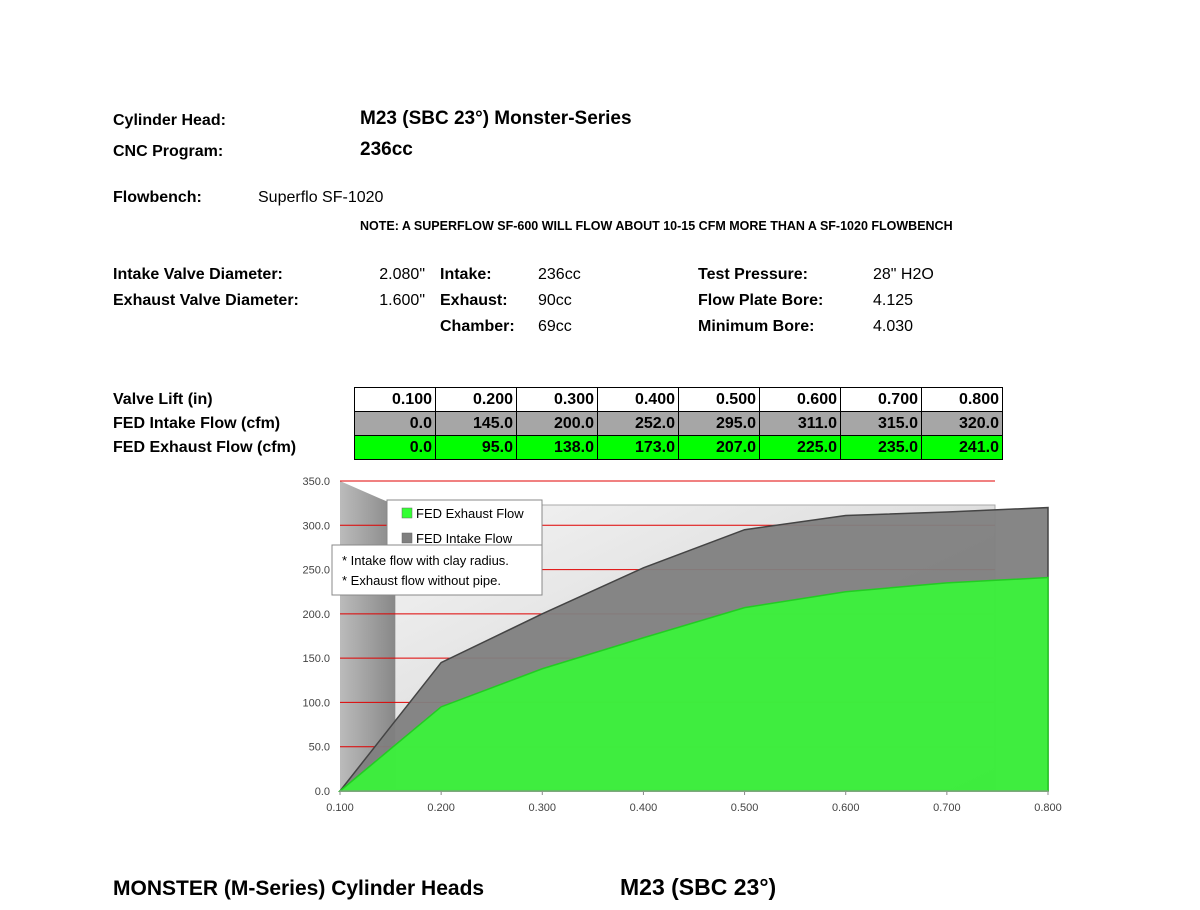 This screenshot has width=1200, height=910. I want to click on cell: 207.0, so click(719, 447).